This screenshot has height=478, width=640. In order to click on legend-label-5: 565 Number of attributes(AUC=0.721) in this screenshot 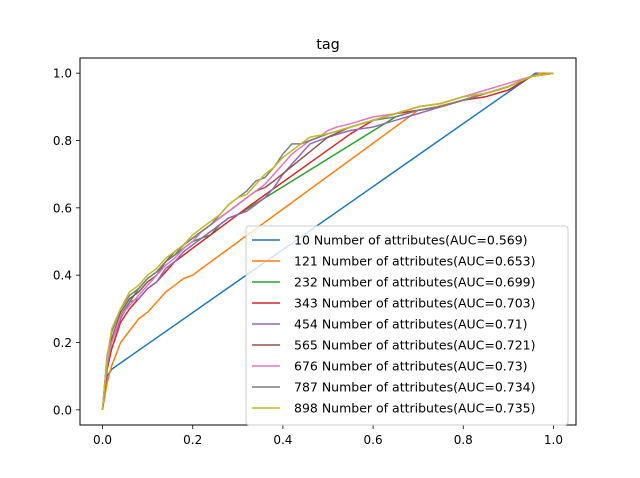, I will do `click(415, 345)`.